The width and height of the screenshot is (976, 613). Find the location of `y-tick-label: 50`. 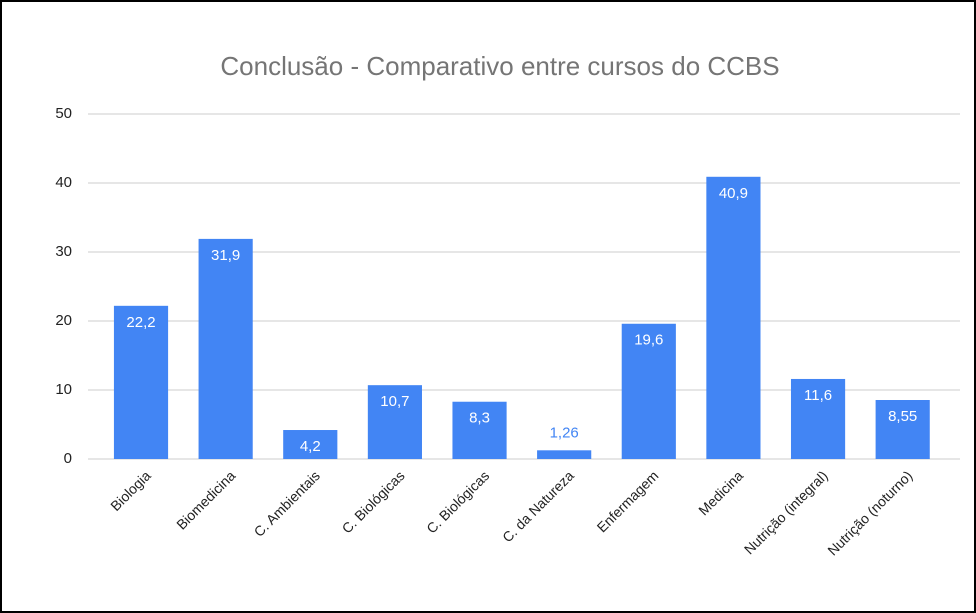

y-tick-label: 50 is located at coordinates (63, 113).